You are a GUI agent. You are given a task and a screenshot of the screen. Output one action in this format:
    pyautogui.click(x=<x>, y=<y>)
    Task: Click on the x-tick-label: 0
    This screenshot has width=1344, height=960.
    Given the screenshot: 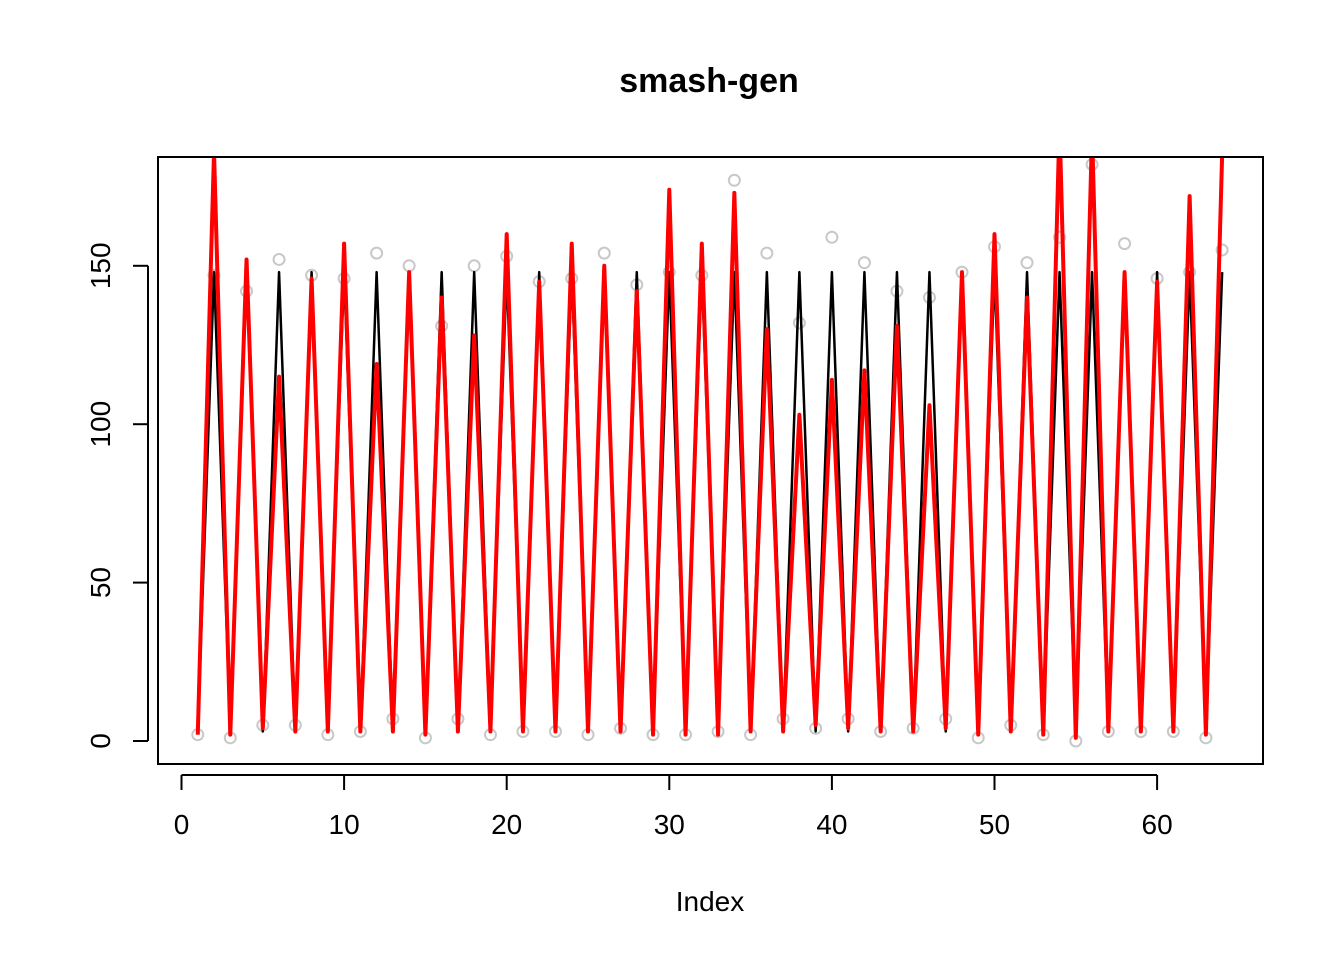 What is the action you would take?
    pyautogui.click(x=182, y=824)
    